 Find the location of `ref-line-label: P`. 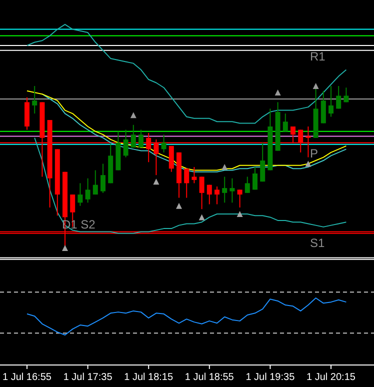

ref-line-label: P is located at coordinates (314, 153).